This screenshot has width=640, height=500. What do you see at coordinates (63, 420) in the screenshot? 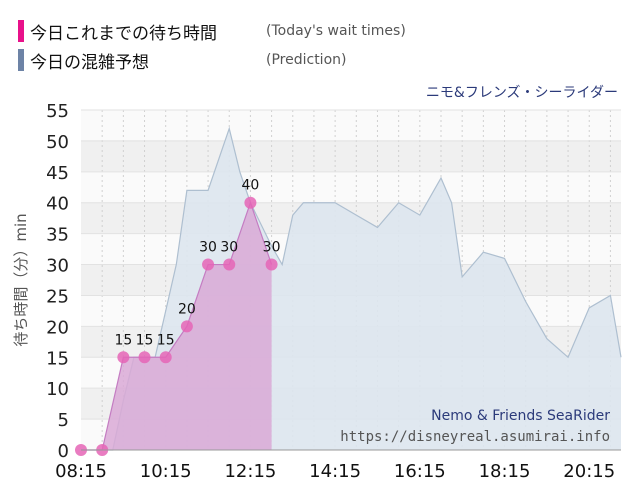
I see `y-tick-label: 5` at bounding box center [63, 420].